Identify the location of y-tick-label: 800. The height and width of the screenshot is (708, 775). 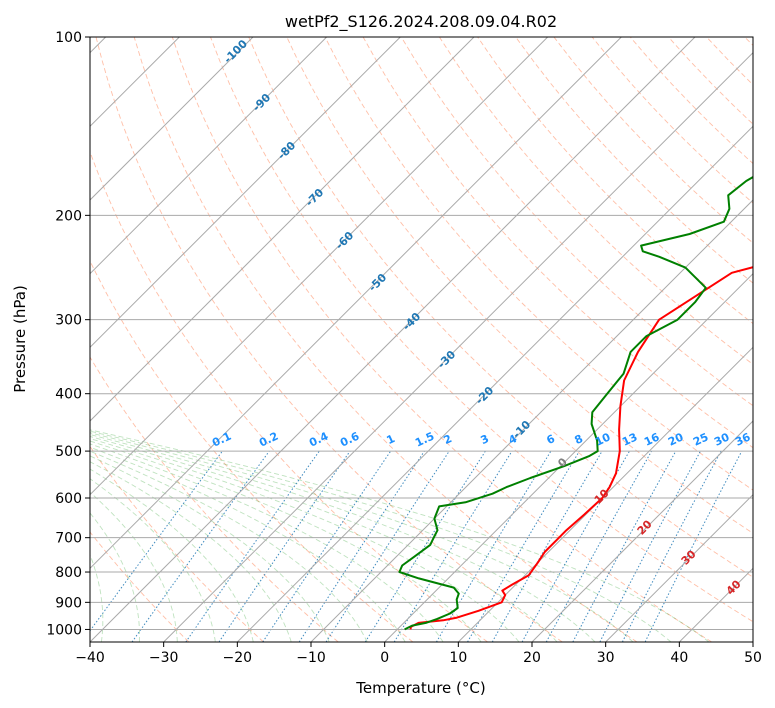
(68, 573).